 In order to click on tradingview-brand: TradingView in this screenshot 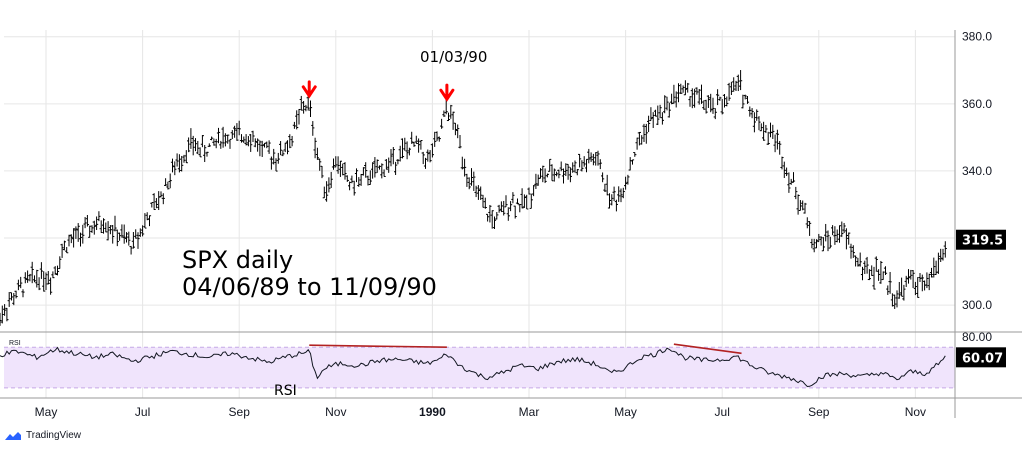, I will do `click(42, 435)`.